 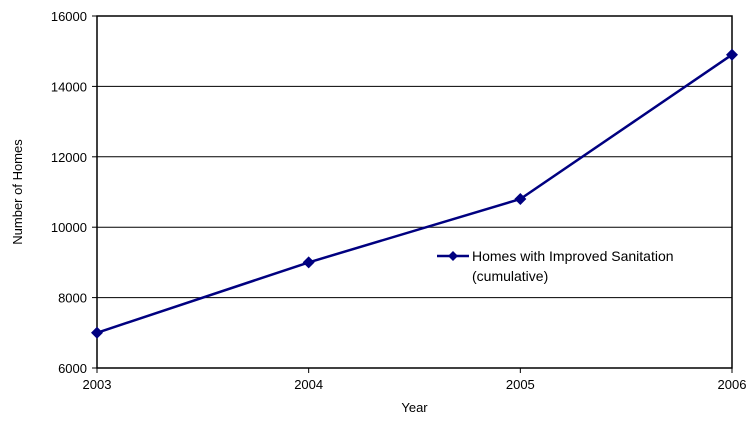 What do you see at coordinates (414, 407) in the screenshot?
I see `x-axis-title: Year` at bounding box center [414, 407].